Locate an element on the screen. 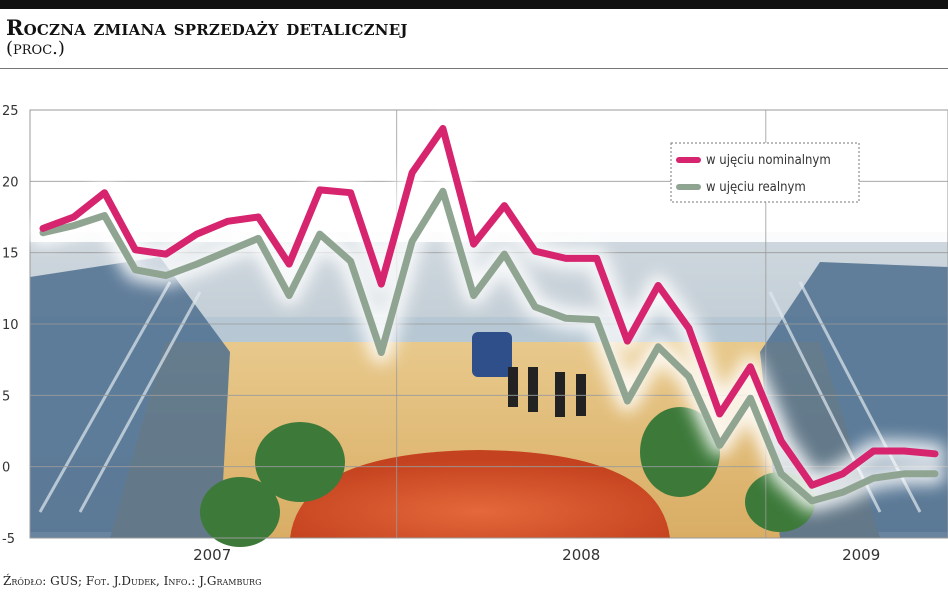 This screenshot has height=593, width=948. chart-subtitle: (proc.) is located at coordinates (35, 48).